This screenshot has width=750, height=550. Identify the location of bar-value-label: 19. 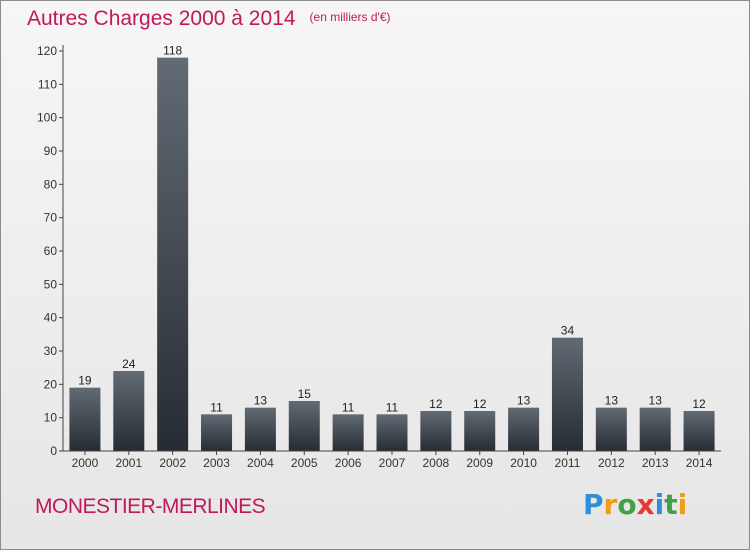
(85, 381).